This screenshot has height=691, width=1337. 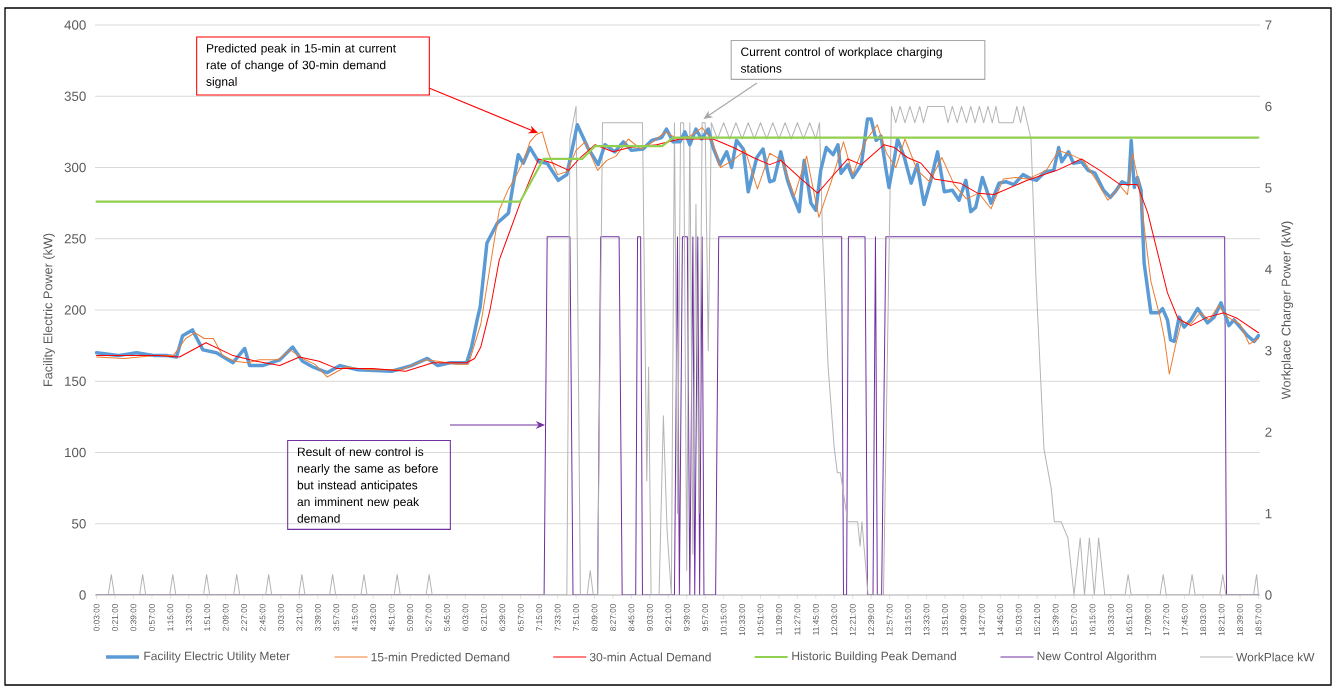 What do you see at coordinates (317, 617) in the screenshot?
I see `x-tick-label: 3:39:00` at bounding box center [317, 617].